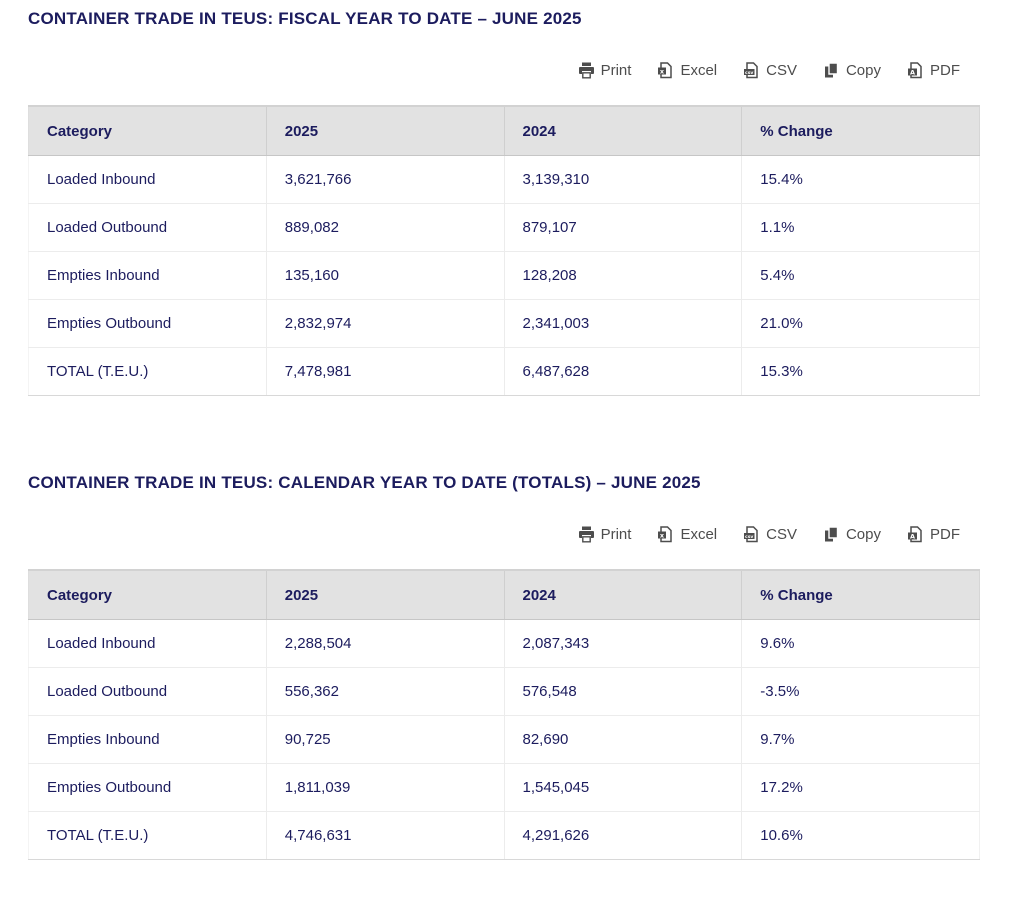 The image size is (1024, 911). What do you see at coordinates (860, 835) in the screenshot?
I see `table-cell-pct-change: 10.6%` at bounding box center [860, 835].